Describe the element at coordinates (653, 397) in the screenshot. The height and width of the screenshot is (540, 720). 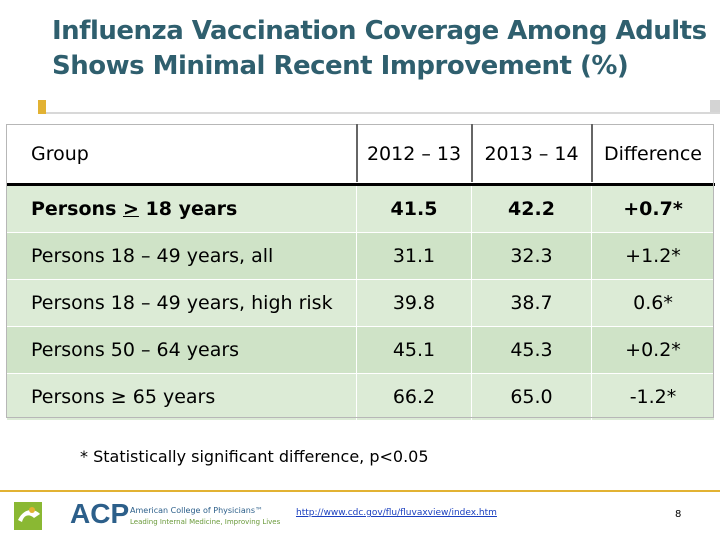
I see `row-difference: -1.2*` at that location.